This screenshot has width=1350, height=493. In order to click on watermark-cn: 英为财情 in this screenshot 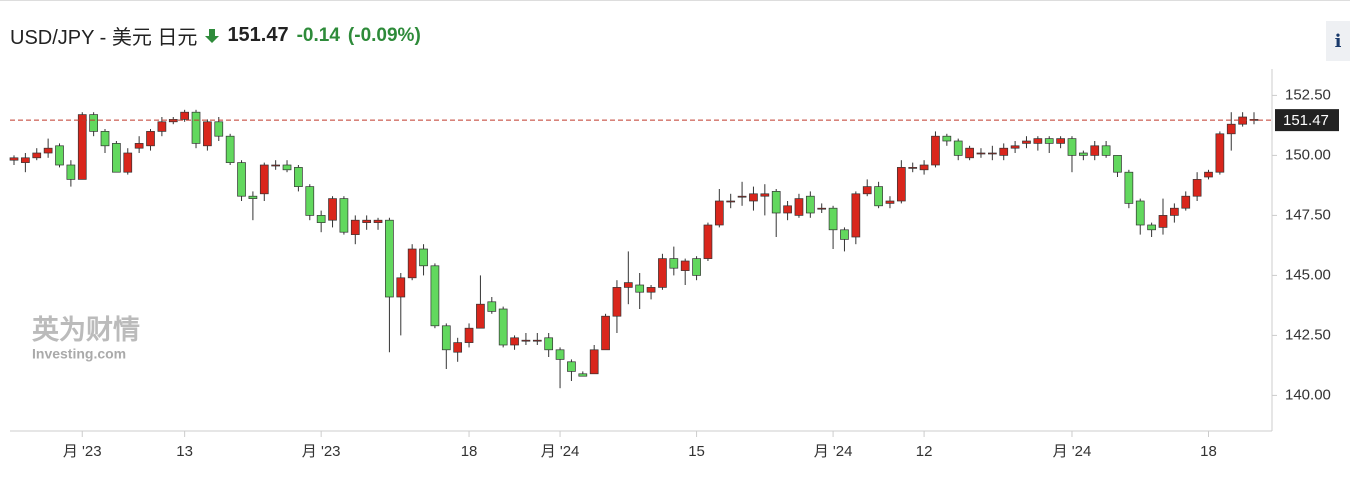, I will do `click(86, 330)`.